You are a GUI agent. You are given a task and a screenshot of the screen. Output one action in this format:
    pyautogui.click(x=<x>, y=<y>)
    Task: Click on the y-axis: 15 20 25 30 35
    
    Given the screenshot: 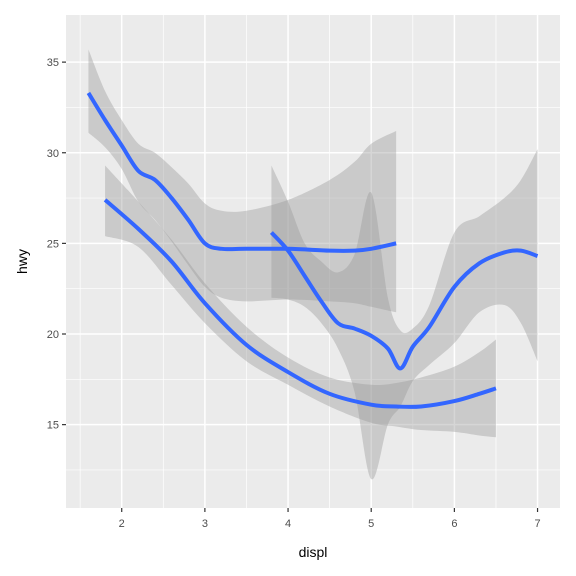 What is the action you would take?
    pyautogui.click(x=56, y=244)
    